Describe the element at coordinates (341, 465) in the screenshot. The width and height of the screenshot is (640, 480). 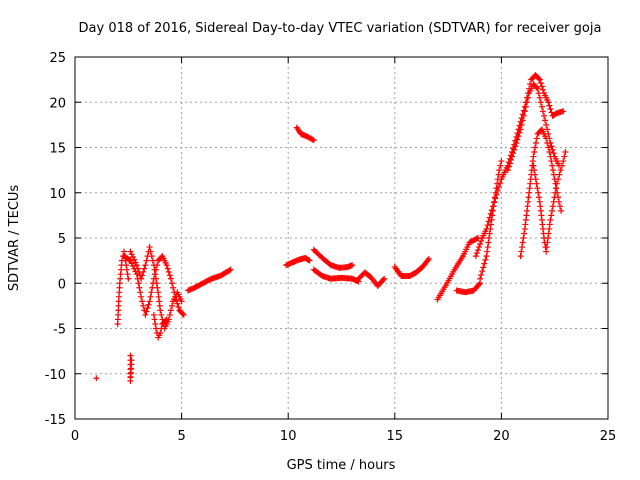
I see `x-axis-title: GPS time / hours` at that location.